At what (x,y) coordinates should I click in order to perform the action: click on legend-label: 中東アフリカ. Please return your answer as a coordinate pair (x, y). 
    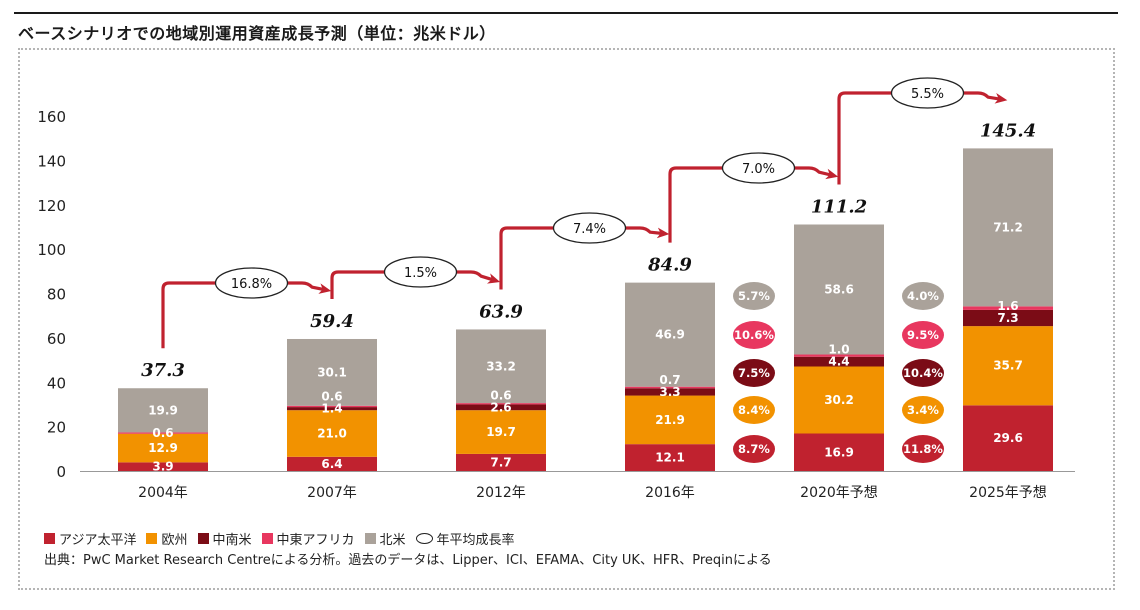
    Looking at the image, I should click on (315, 540).